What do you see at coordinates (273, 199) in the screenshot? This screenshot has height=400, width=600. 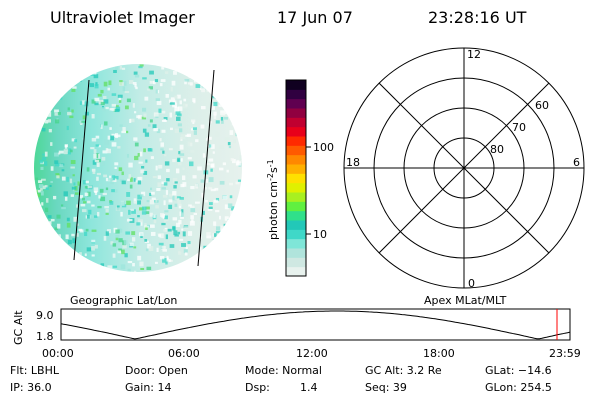 I see `colorbar-unit-label: photon cm-2s-1` at bounding box center [273, 199].